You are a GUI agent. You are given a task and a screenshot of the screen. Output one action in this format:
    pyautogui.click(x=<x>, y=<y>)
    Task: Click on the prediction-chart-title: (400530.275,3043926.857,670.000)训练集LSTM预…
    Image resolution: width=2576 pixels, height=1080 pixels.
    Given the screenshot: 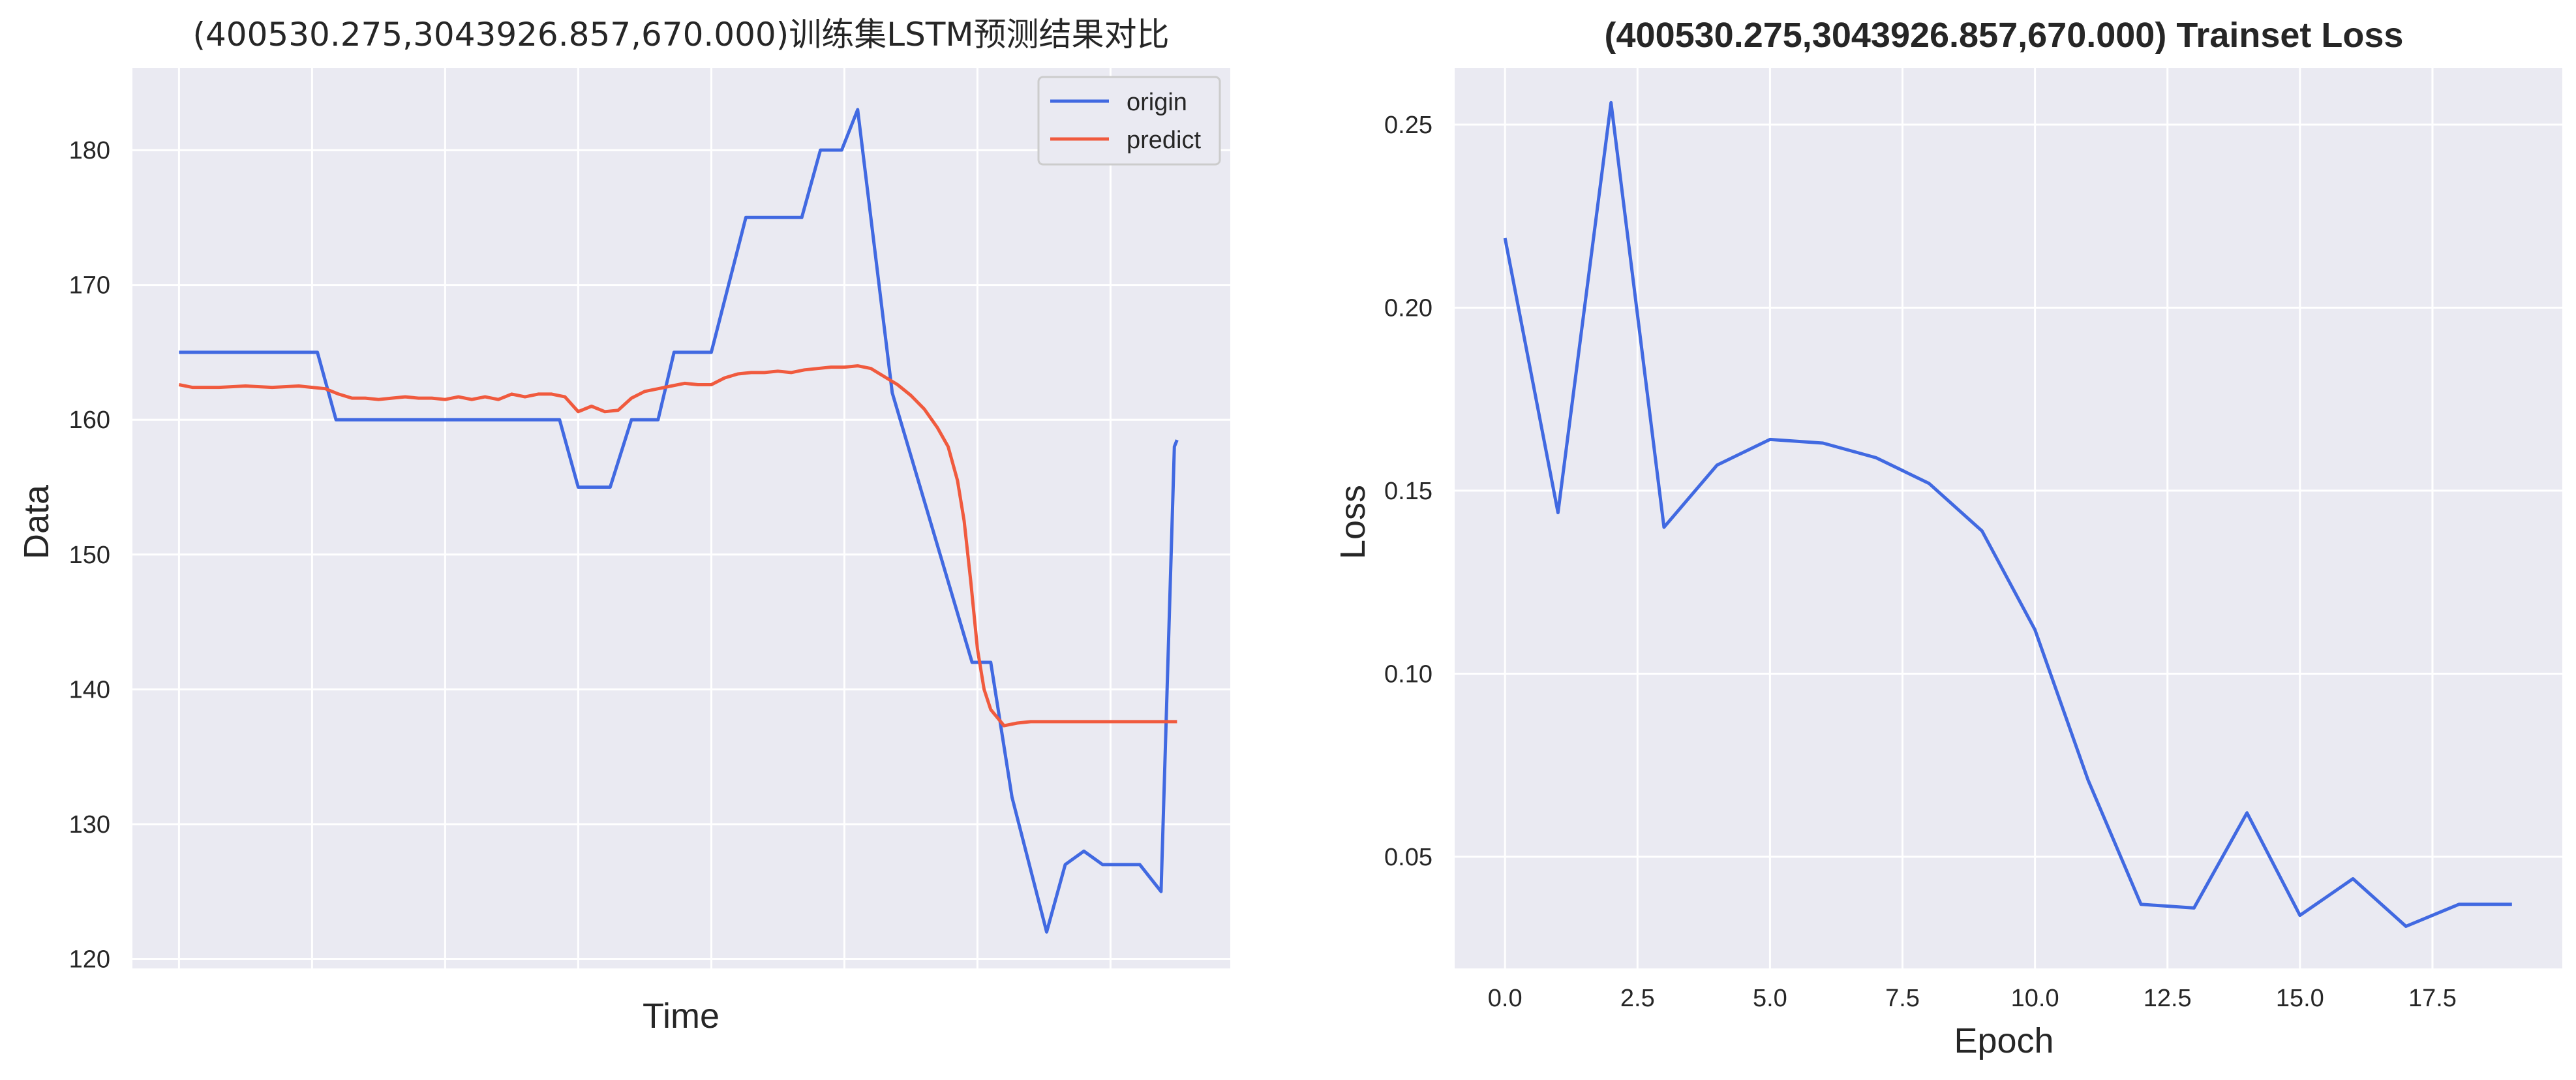 What is the action you would take?
    pyautogui.click(x=681, y=35)
    